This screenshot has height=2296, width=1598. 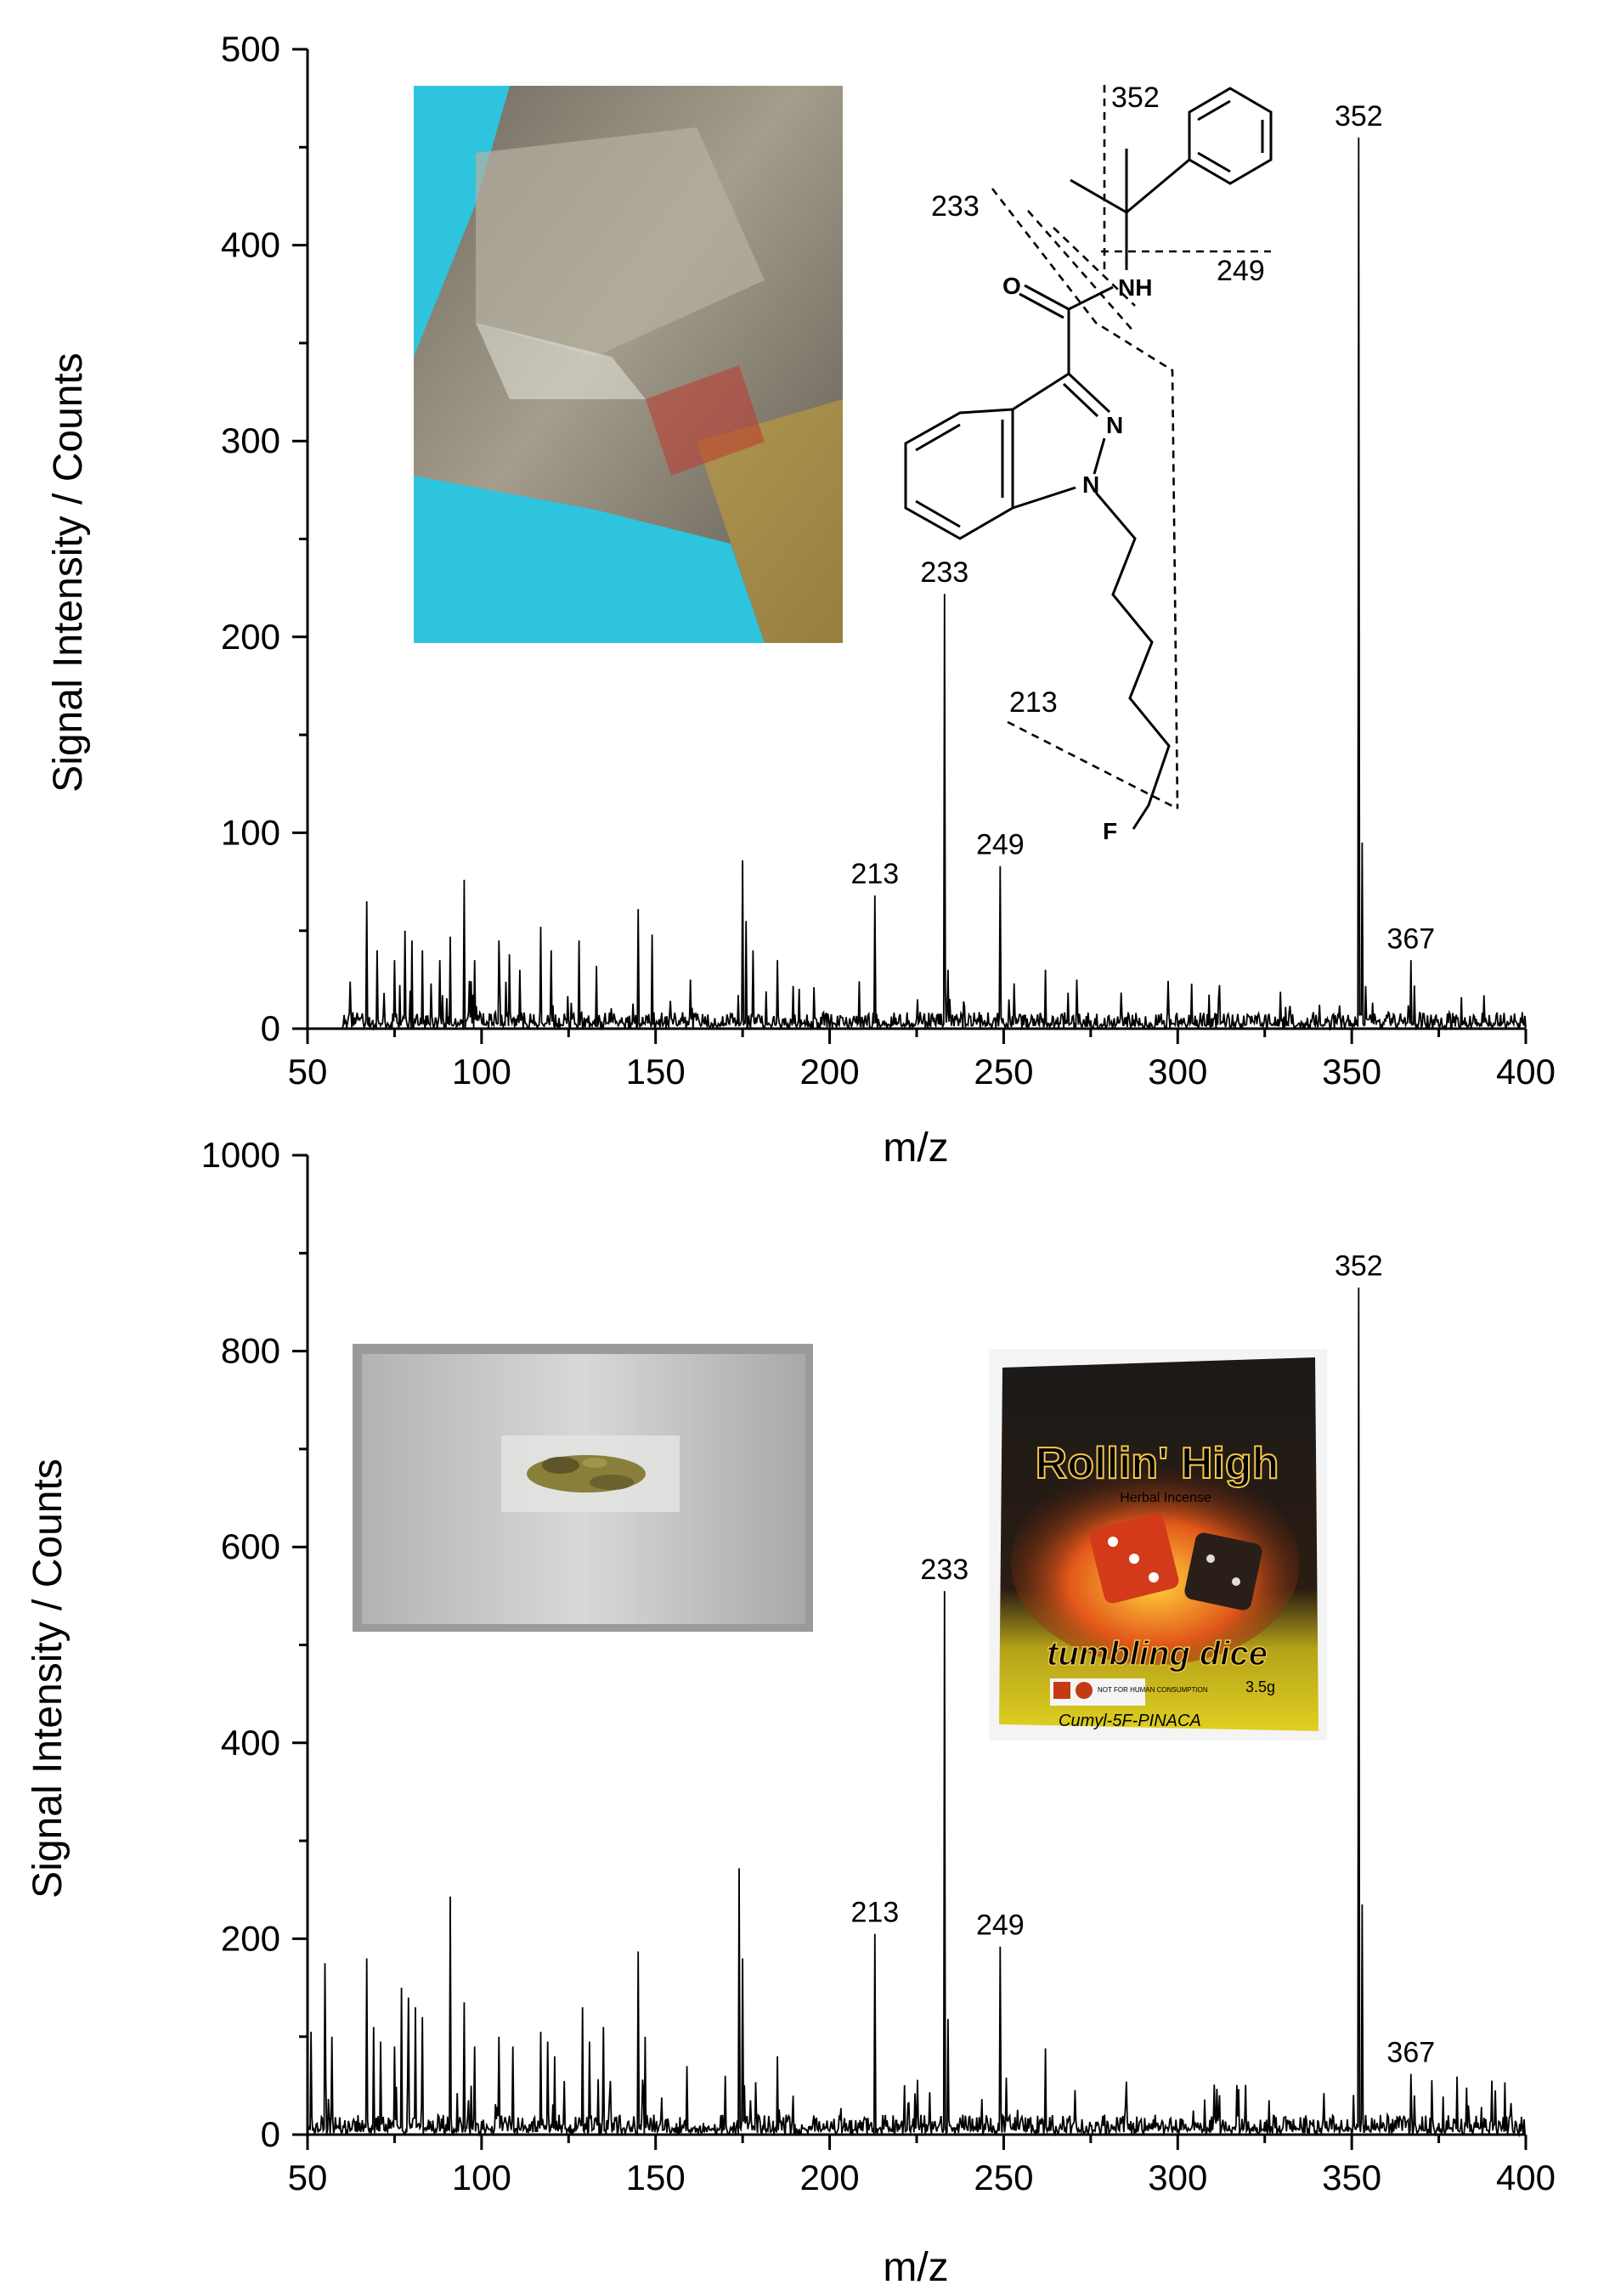 I want to click on atom-F: F, so click(x=1110, y=831).